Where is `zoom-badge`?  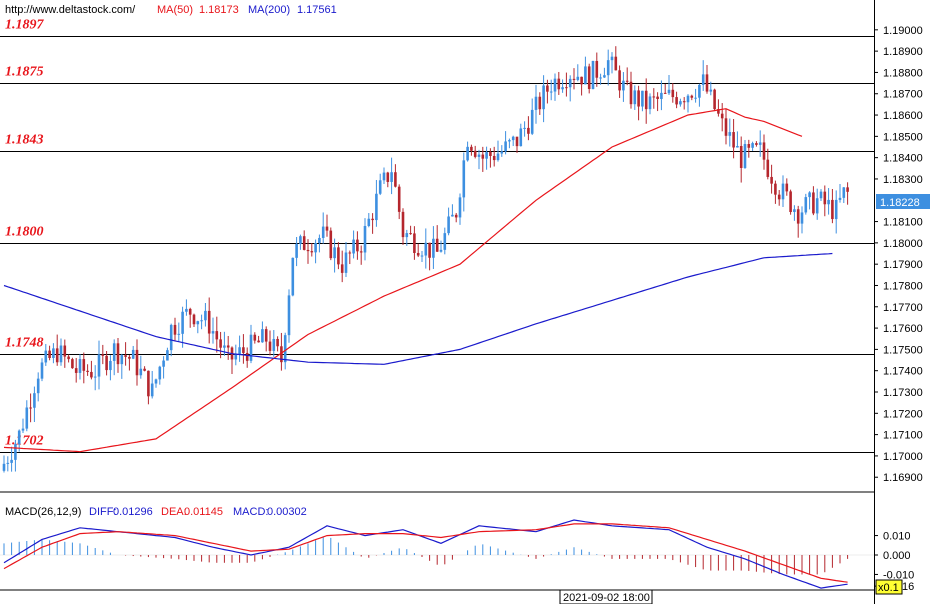 zoom-badge is located at coordinates (889, 587).